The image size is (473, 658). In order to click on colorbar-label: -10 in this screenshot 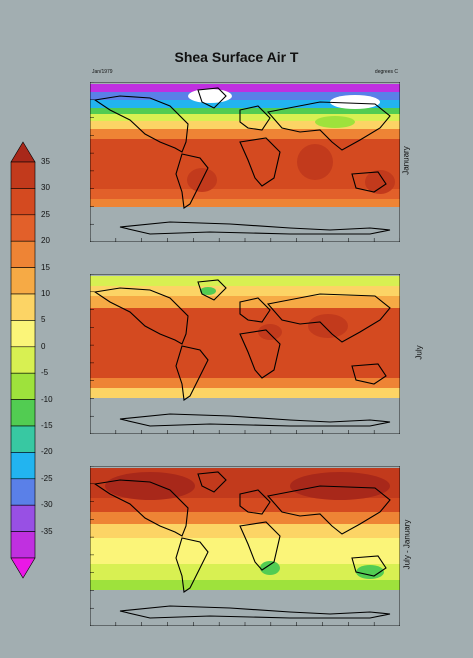, I will do `click(47, 399)`.